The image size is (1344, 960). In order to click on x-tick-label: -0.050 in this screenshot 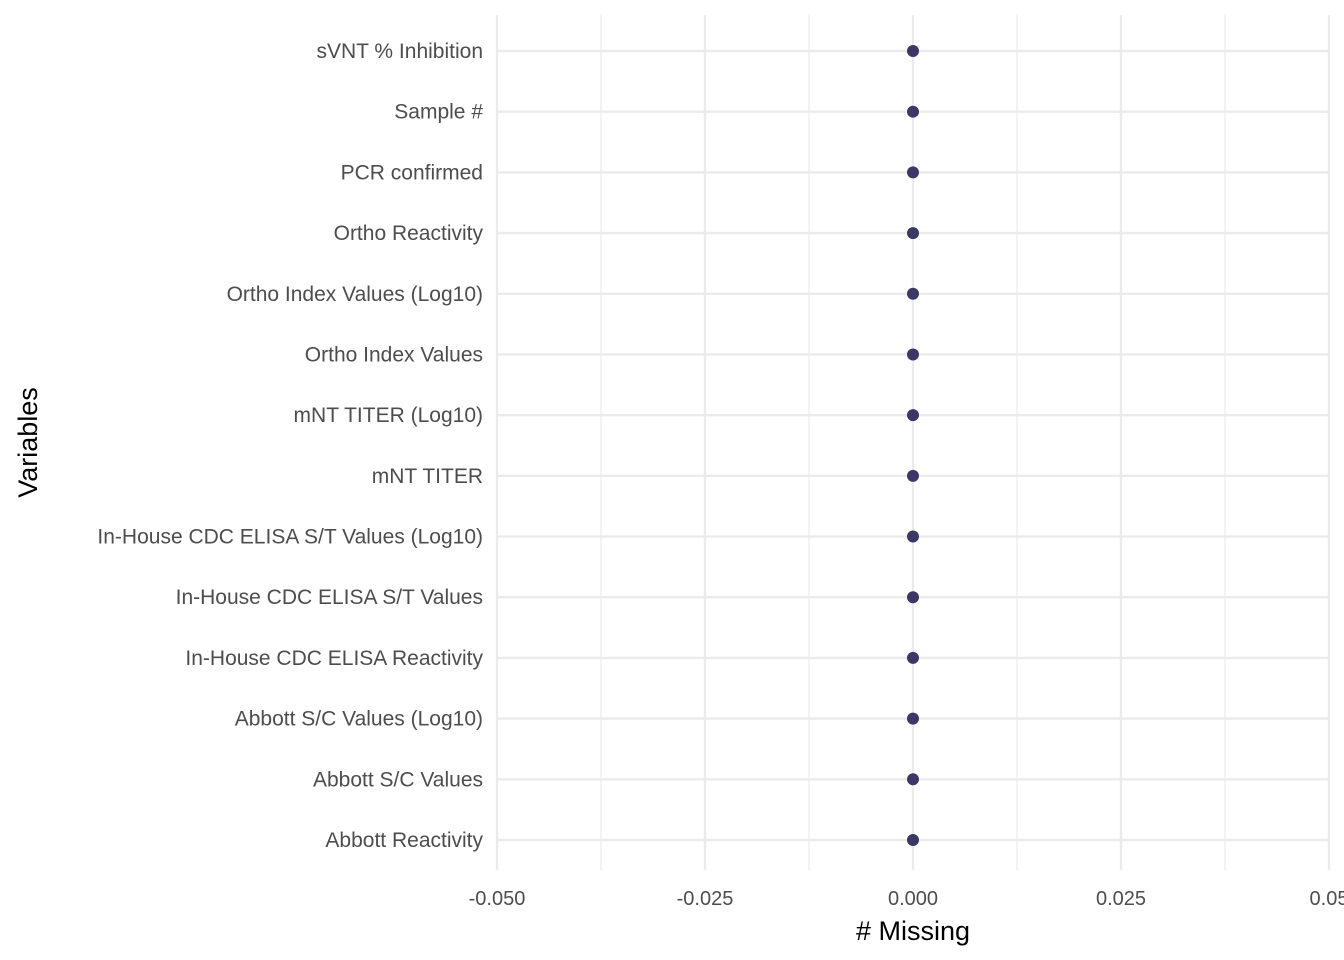, I will do `click(497, 899)`.